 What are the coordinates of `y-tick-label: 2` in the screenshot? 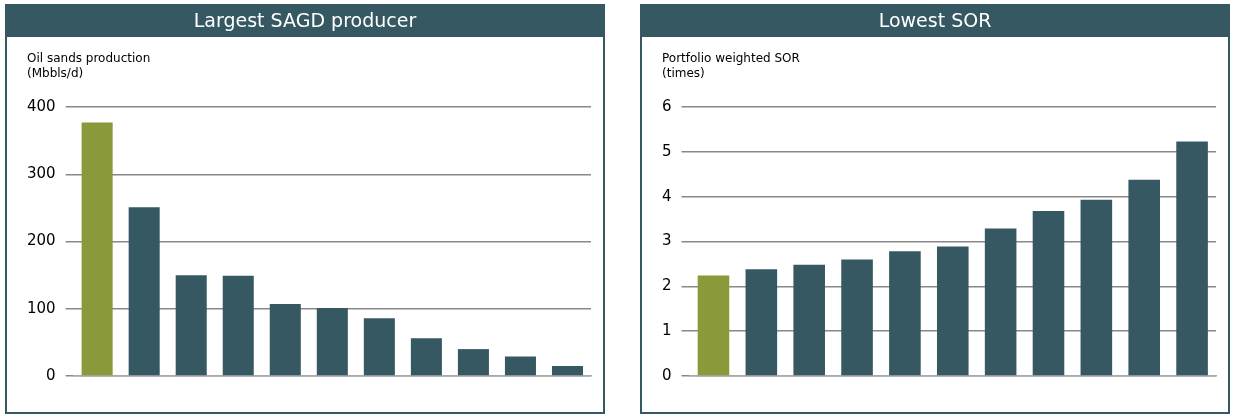 It's located at (667, 285).